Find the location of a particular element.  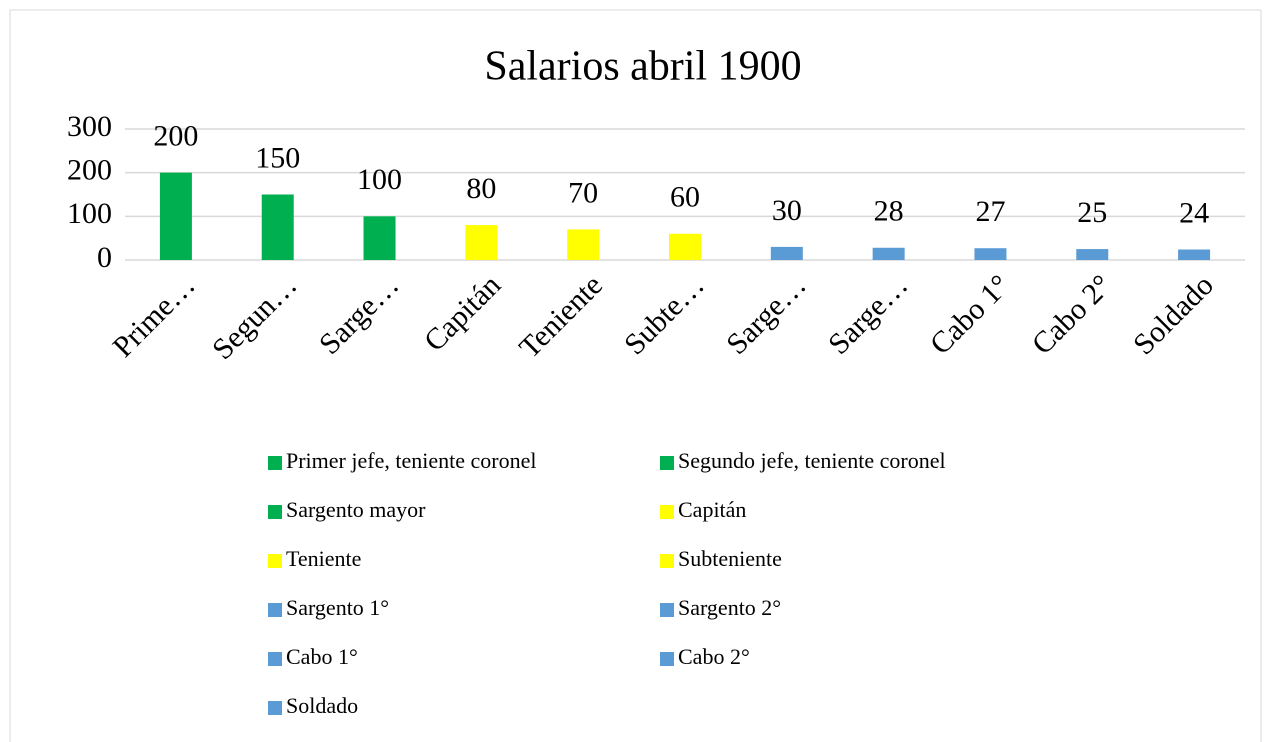

legend-label: Teniente is located at coordinates (323, 558).